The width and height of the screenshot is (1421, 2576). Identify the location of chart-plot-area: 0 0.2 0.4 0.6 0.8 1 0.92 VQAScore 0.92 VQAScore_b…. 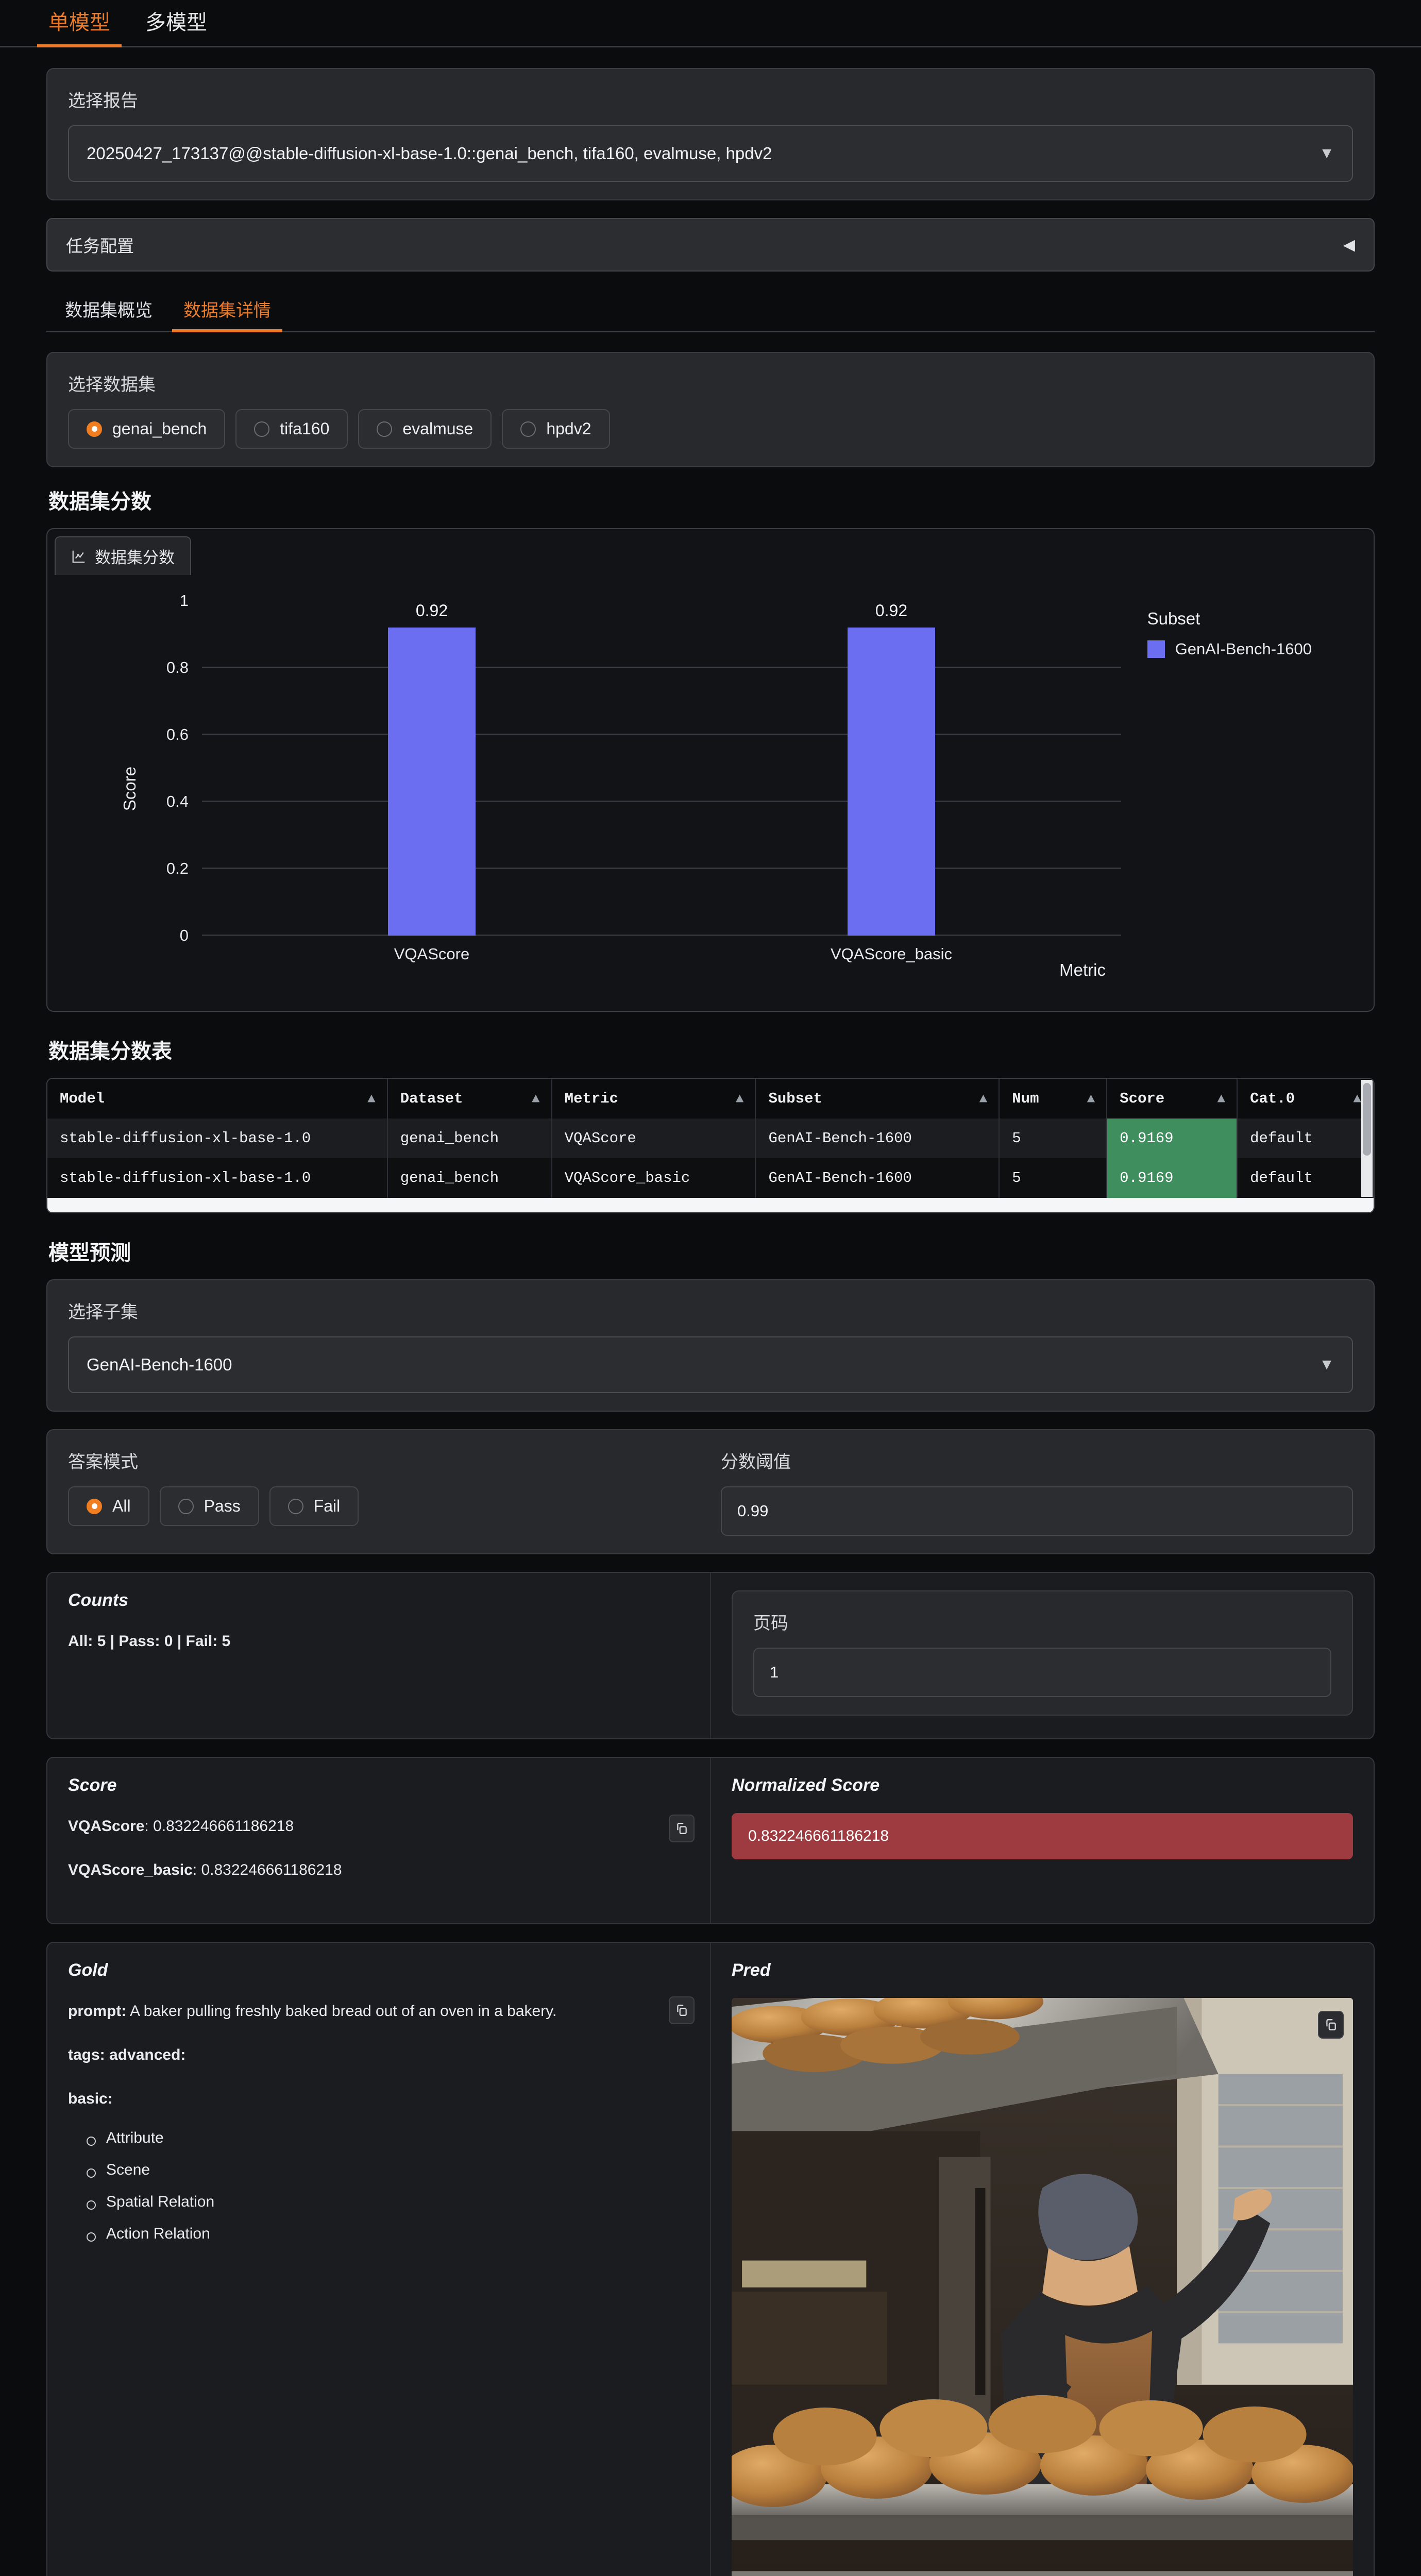
(644, 777).